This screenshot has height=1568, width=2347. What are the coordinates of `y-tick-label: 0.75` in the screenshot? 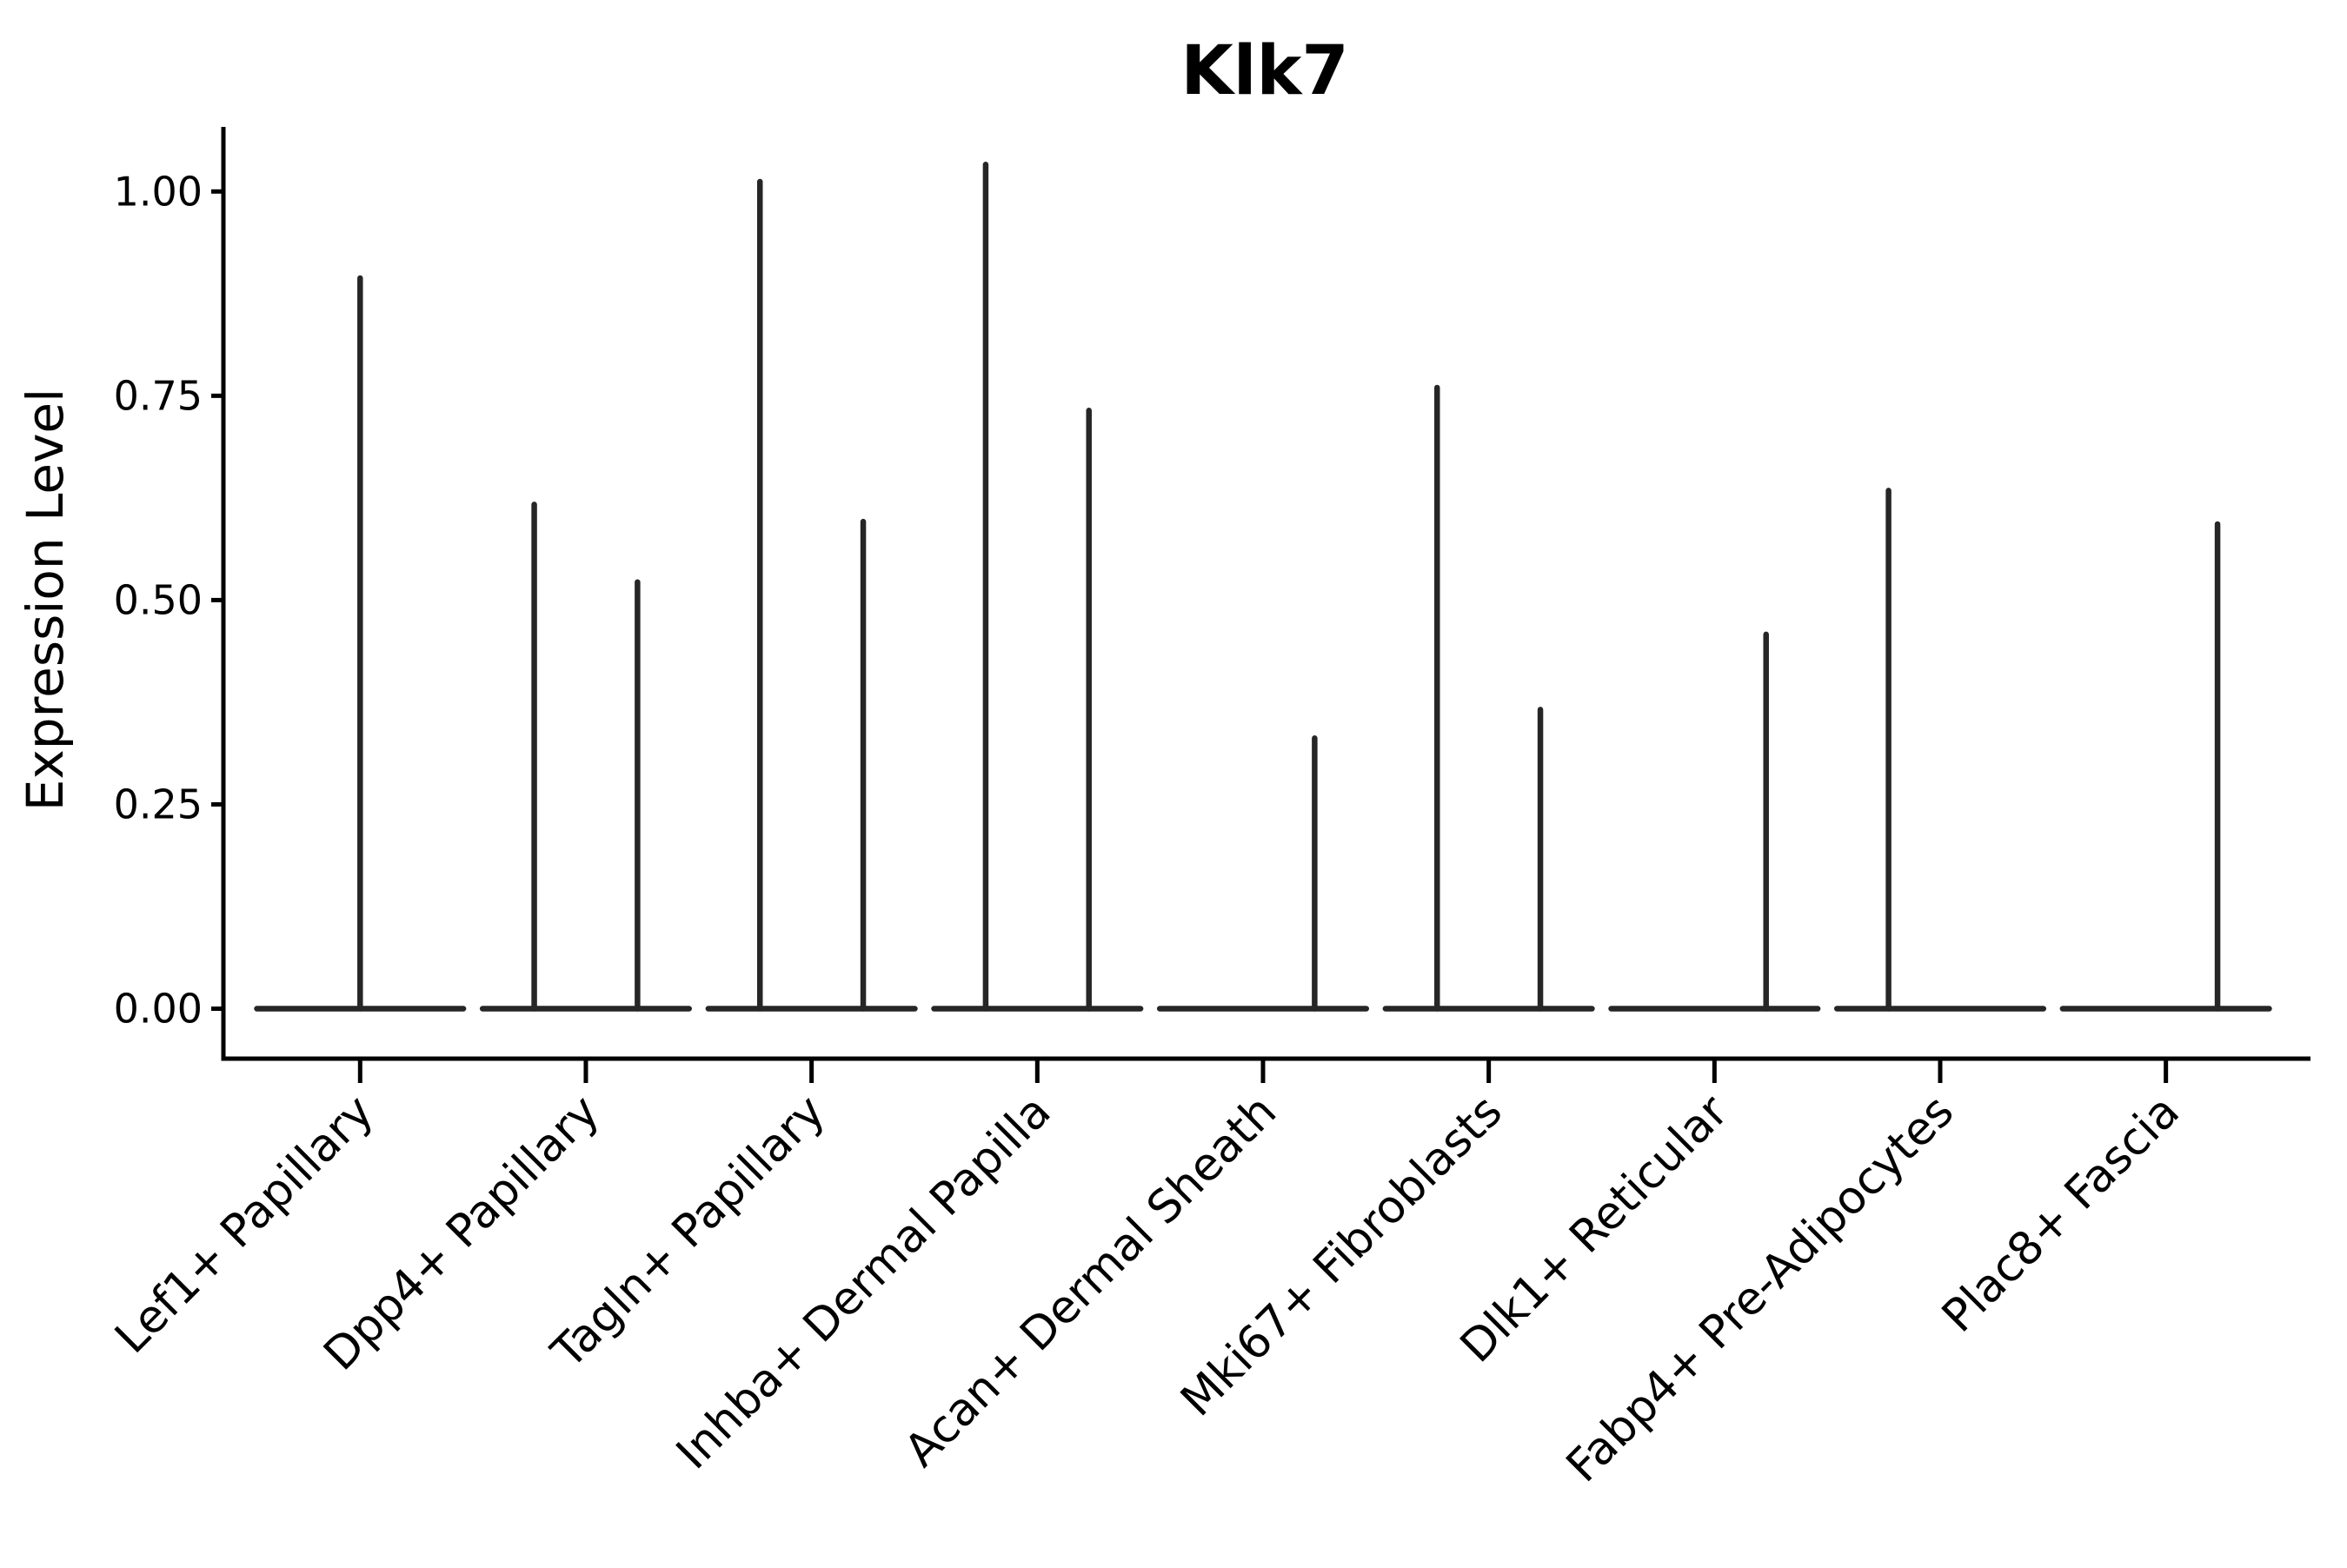 It's located at (158, 395).